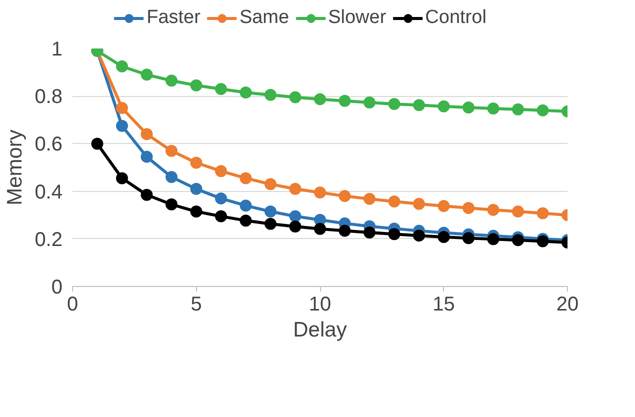 The height and width of the screenshot is (417, 635). What do you see at coordinates (48, 97) in the screenshot?
I see `y-tick-label: 0.8` at bounding box center [48, 97].